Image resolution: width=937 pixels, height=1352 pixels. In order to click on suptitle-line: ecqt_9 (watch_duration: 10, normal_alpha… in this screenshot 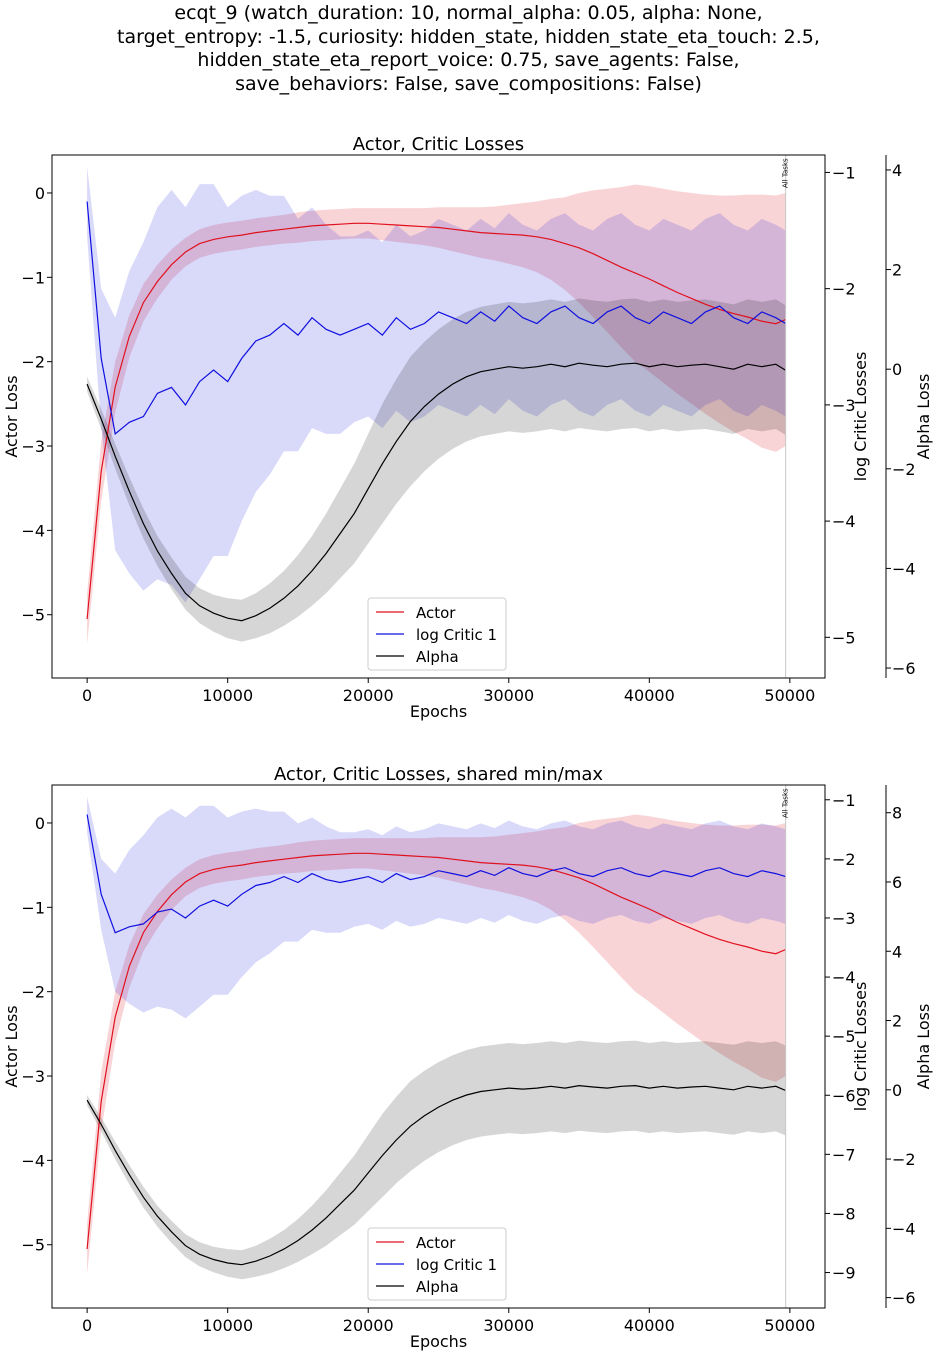, I will do `click(468, 13)`.